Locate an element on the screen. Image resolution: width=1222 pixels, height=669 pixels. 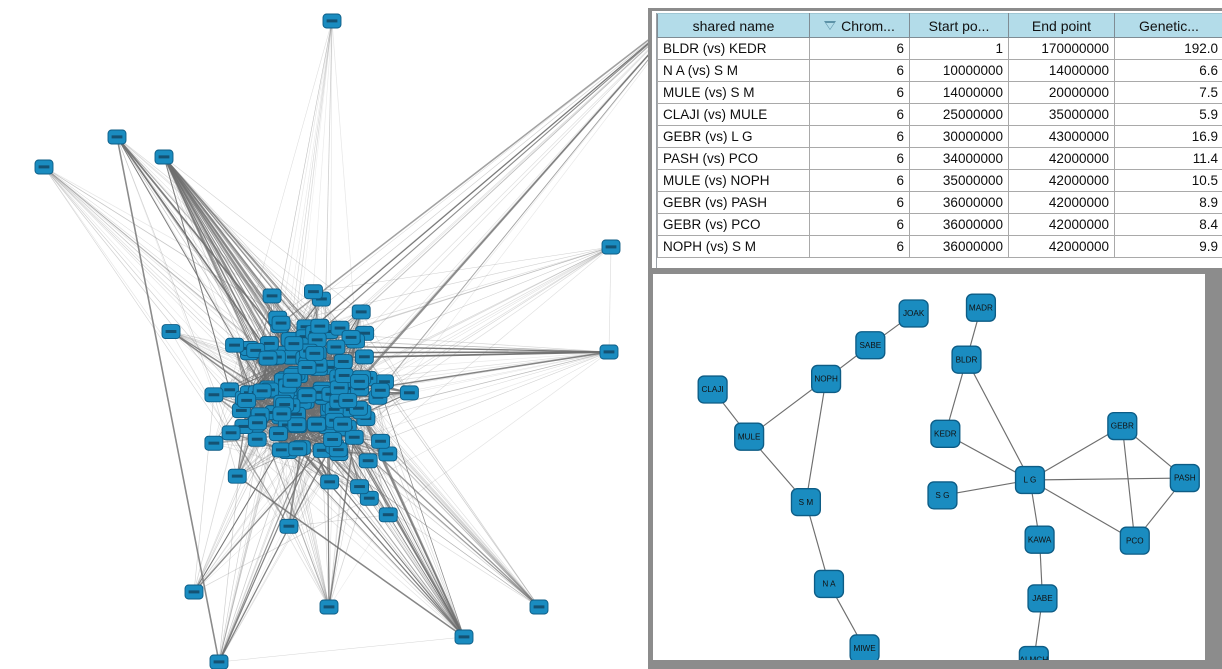
graph-node: NOPH is located at coordinates (826, 379).